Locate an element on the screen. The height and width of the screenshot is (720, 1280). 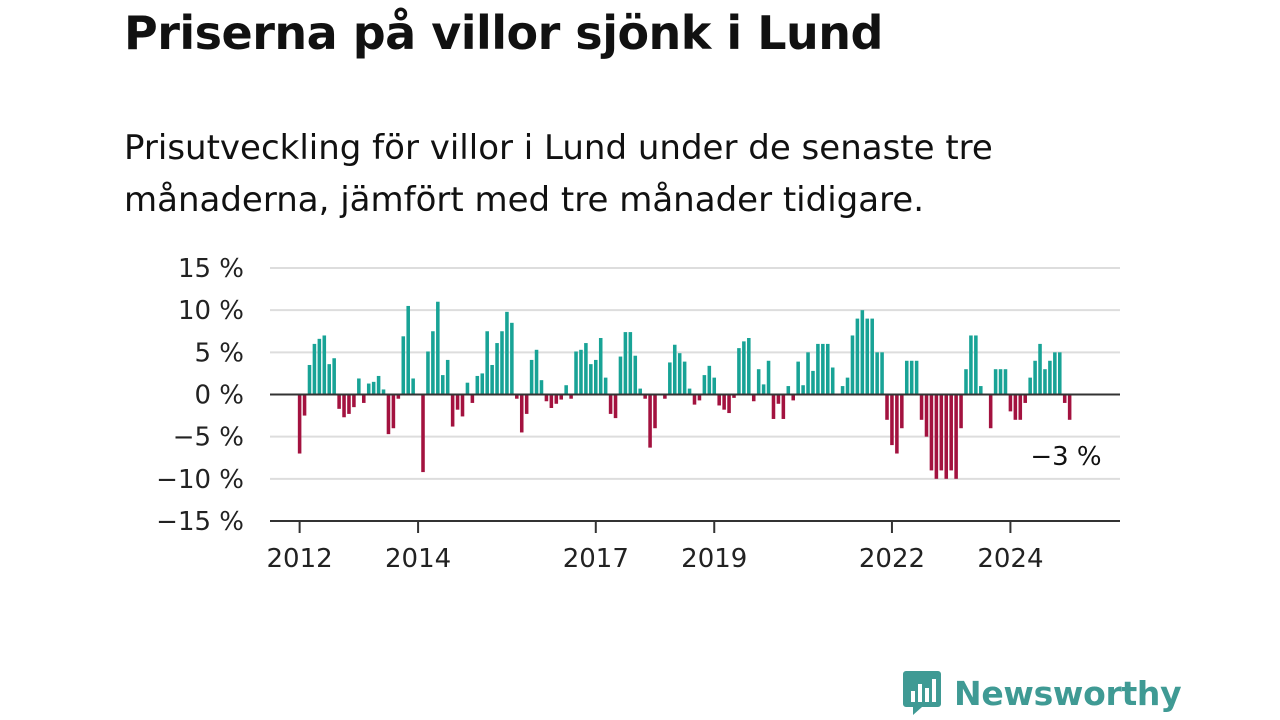
y-tick-label: −10 % is located at coordinates (200, 480).